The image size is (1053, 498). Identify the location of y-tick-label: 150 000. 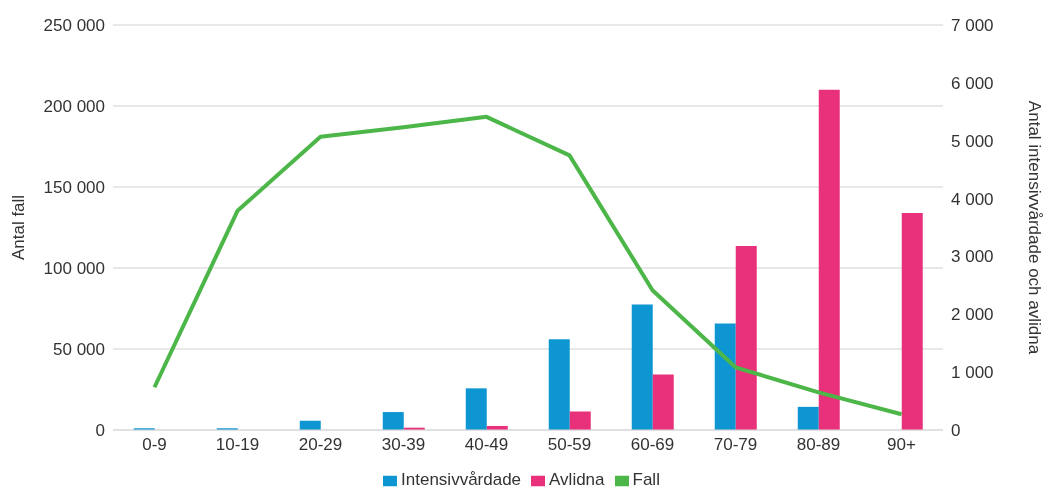
(74, 188).